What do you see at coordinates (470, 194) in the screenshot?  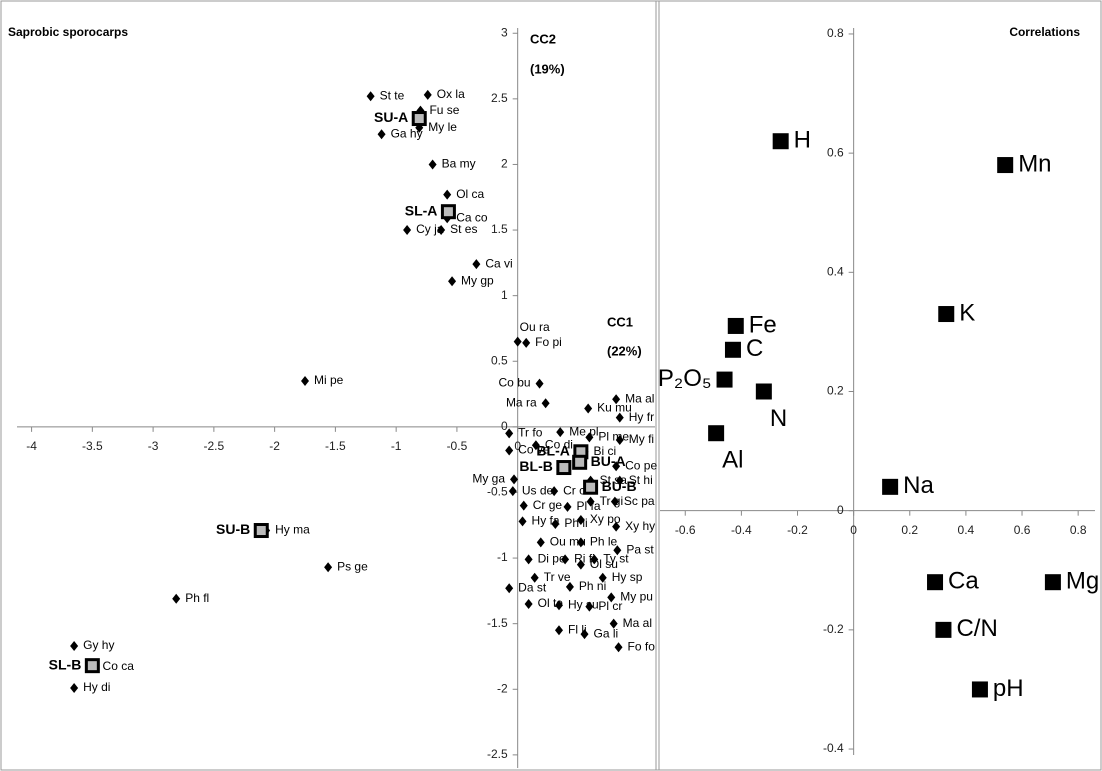 I see `point-label: Ol ca` at bounding box center [470, 194].